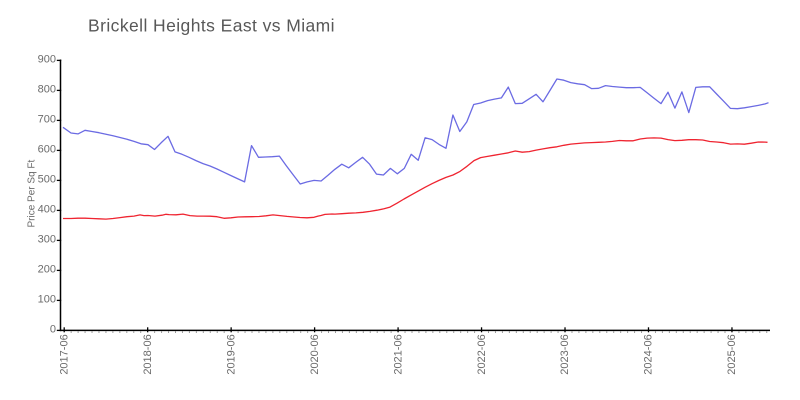  Describe the element at coordinates (47, 209) in the screenshot. I see `svg-text: 400` at that location.